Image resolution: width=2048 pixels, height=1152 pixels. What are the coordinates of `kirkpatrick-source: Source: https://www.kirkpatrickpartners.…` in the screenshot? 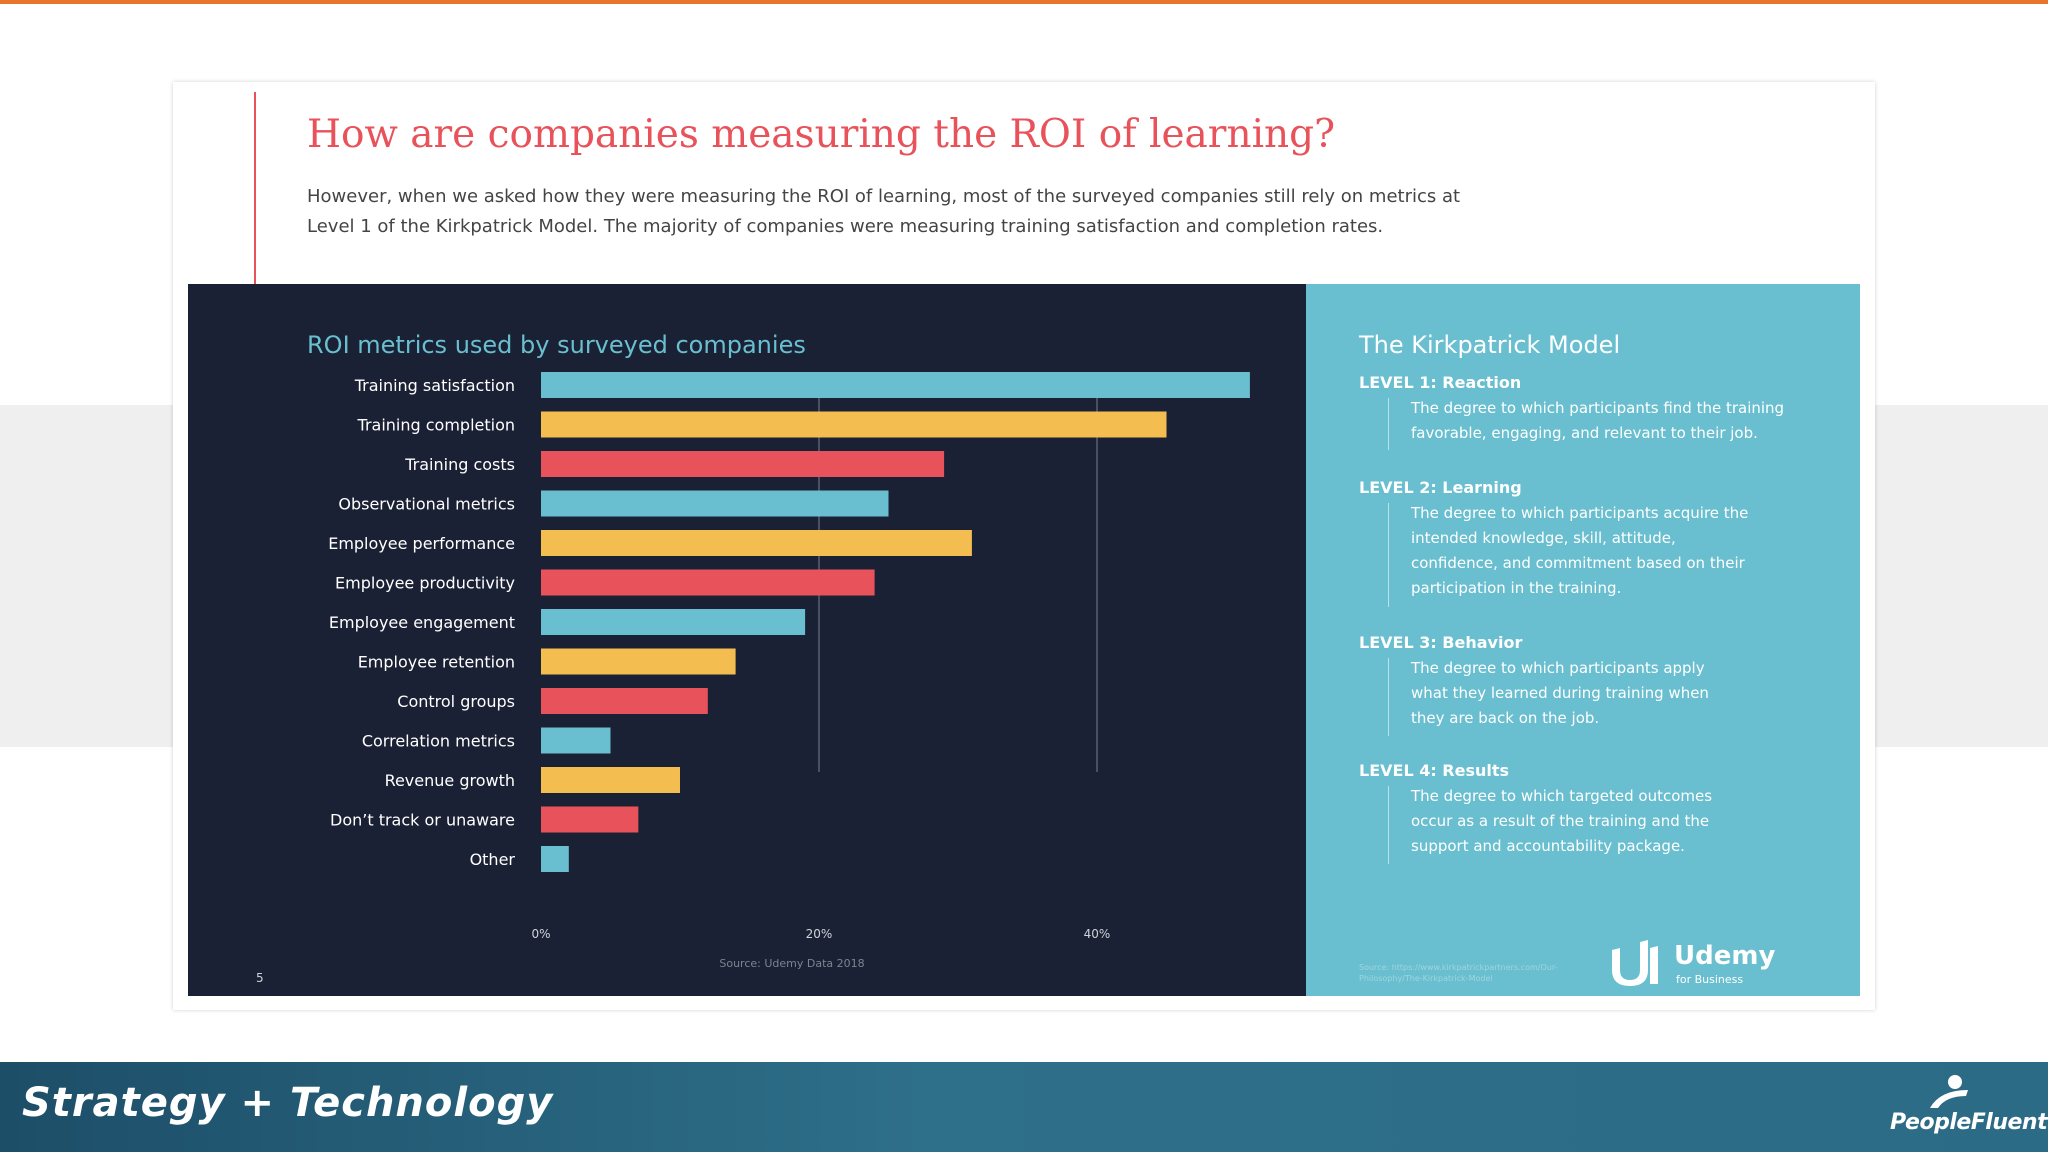 It's located at (1458, 973).